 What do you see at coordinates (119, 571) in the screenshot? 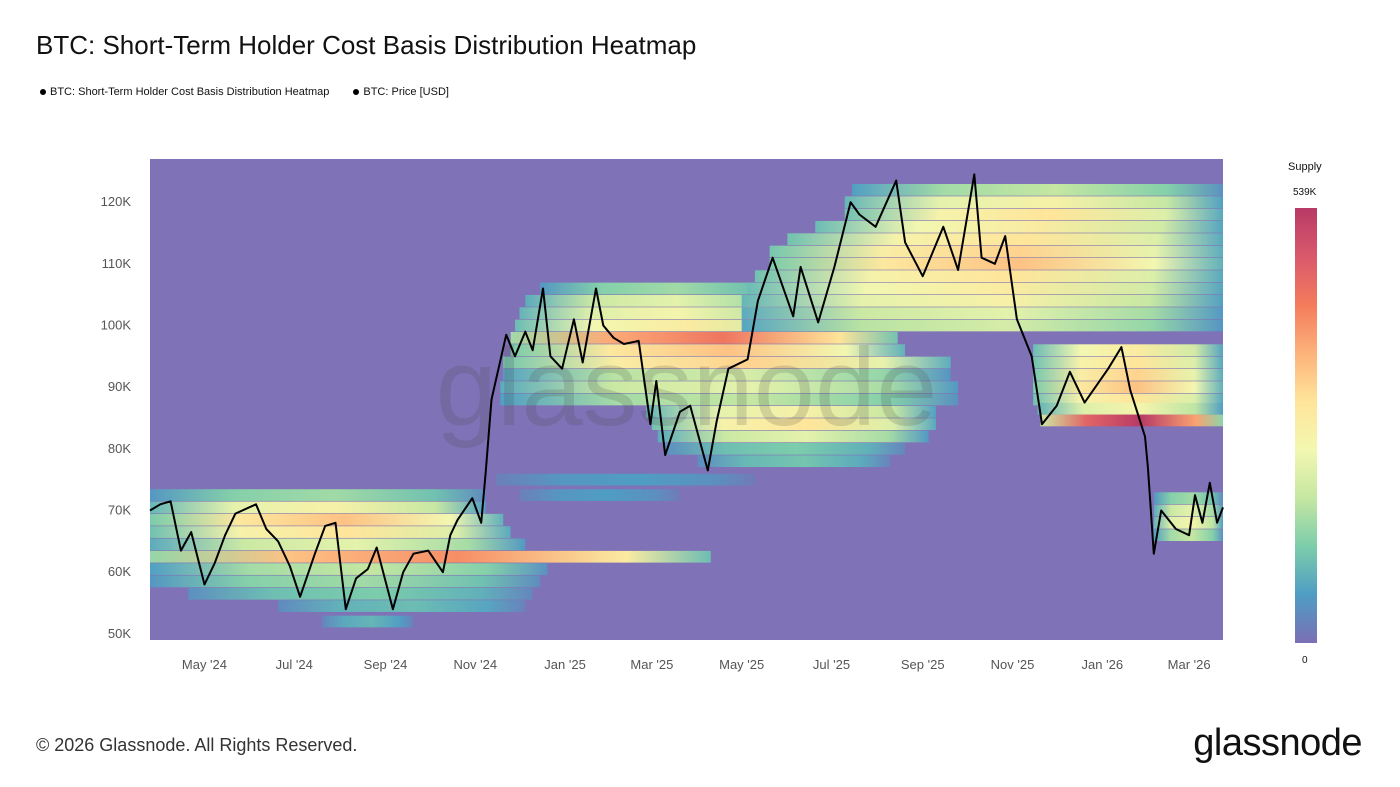
I see `y-tick-label: 60K` at bounding box center [119, 571].